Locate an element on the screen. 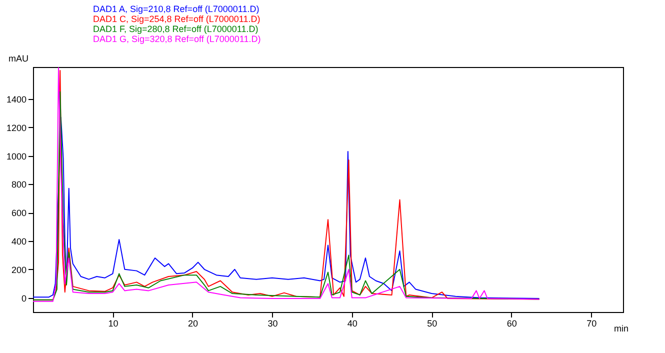 The height and width of the screenshot is (353, 665). text: DAD1 F, Sig=280,8 Ref=off (L7000011.D) is located at coordinates (175, 29).